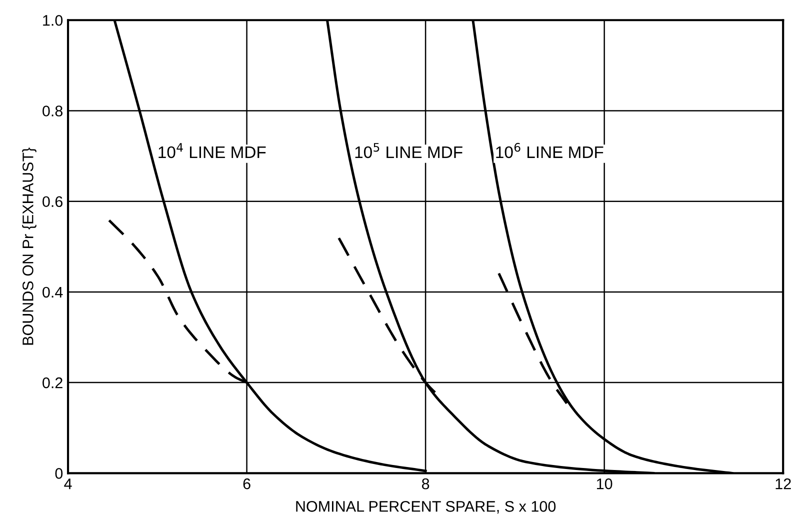 This screenshot has width=791, height=516. What do you see at coordinates (59, 473) in the screenshot?
I see `y-tick-label: 0` at bounding box center [59, 473].